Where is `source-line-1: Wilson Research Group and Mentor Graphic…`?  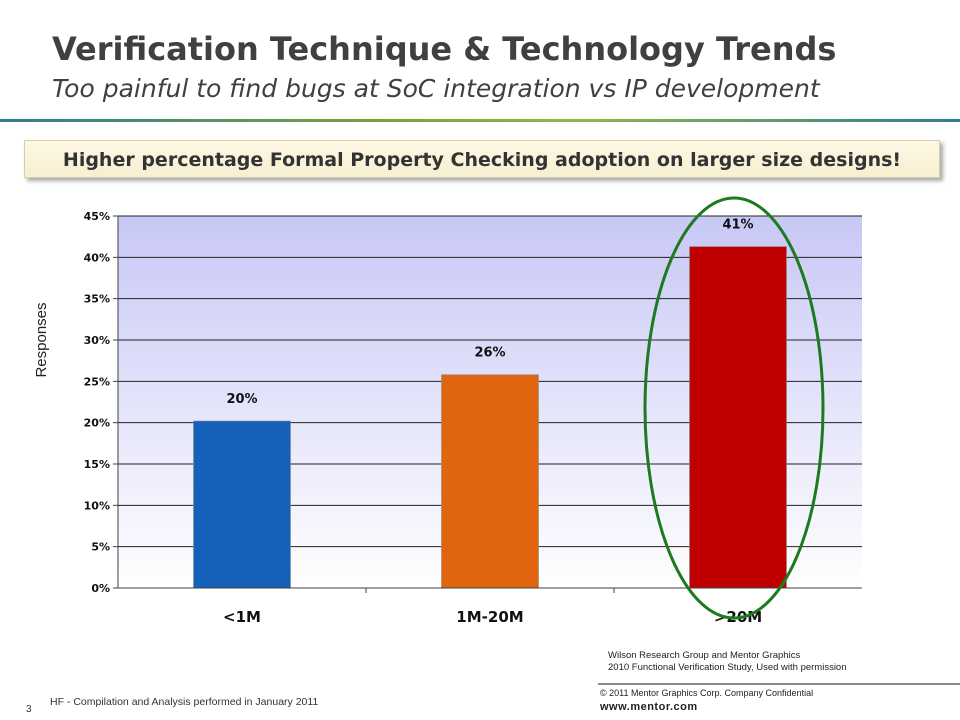
source-line-1: Wilson Research Group and Mentor Graphic… is located at coordinates (704, 655).